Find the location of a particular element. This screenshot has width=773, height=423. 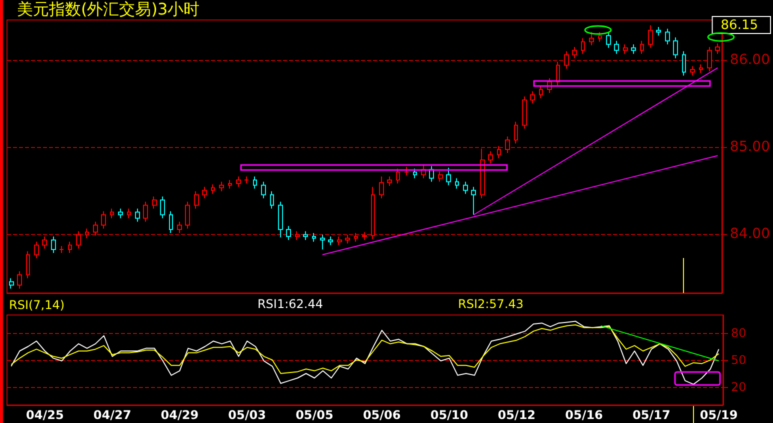

series-label: RSI2:57.43 is located at coordinates (491, 304).